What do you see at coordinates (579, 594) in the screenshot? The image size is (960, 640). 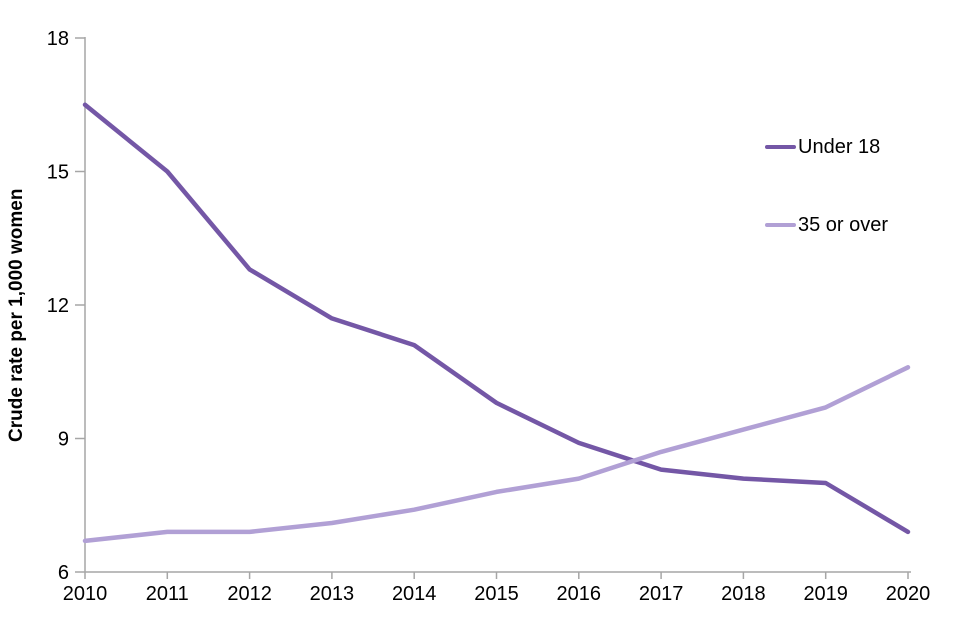 I see `svg-text: 2016` at bounding box center [579, 594].